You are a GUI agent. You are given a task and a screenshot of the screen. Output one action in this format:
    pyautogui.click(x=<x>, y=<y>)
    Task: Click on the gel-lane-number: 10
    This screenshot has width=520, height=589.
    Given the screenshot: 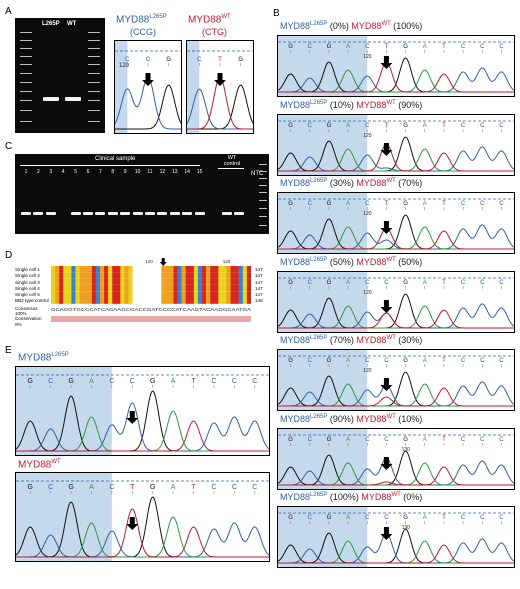 What is the action you would take?
    pyautogui.click(x=137, y=172)
    